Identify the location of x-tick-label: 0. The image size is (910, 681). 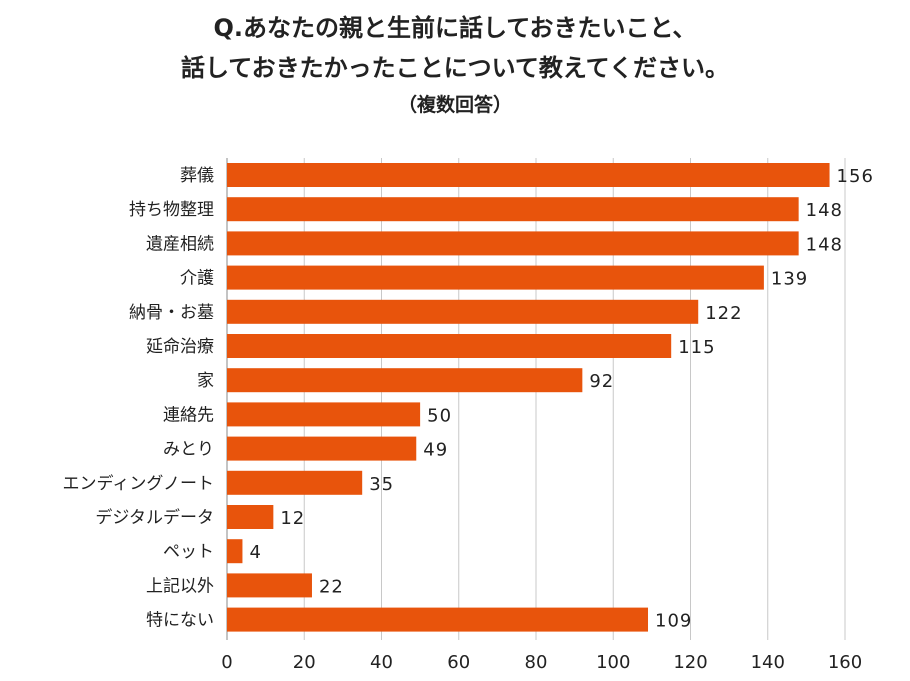
(226, 662).